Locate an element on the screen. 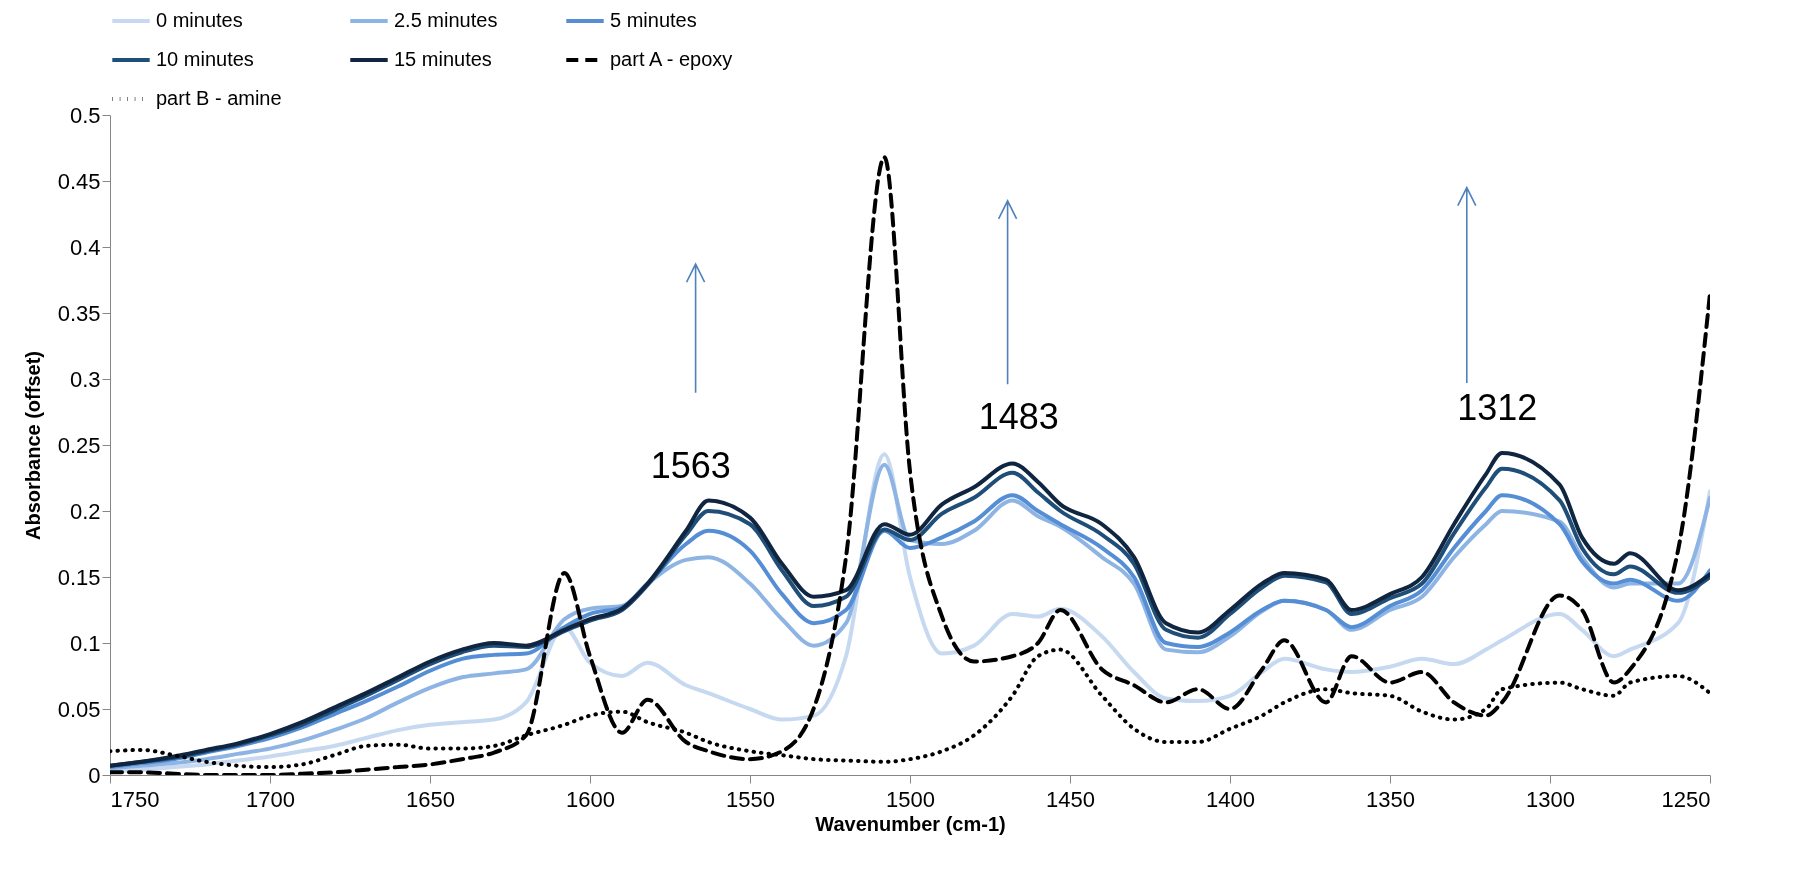 This screenshot has height=878, width=1814. y-tick-label: 0 is located at coordinates (94, 775).